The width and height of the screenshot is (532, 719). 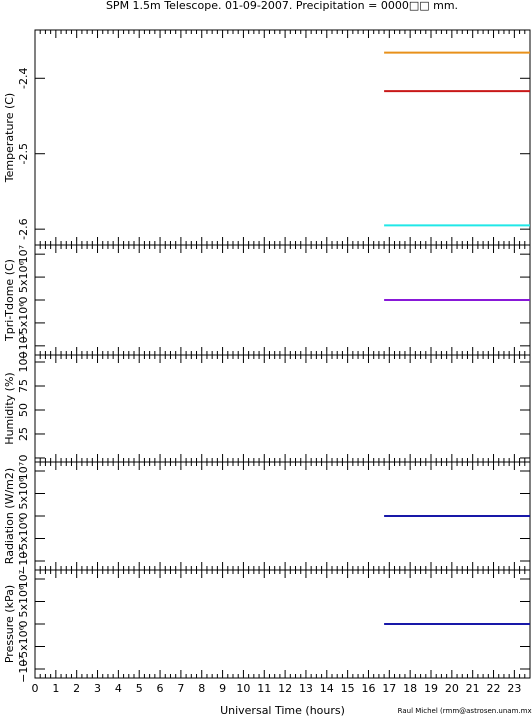 What do you see at coordinates (23, 386) in the screenshot?
I see `y-tick-label: 75` at bounding box center [23, 386].